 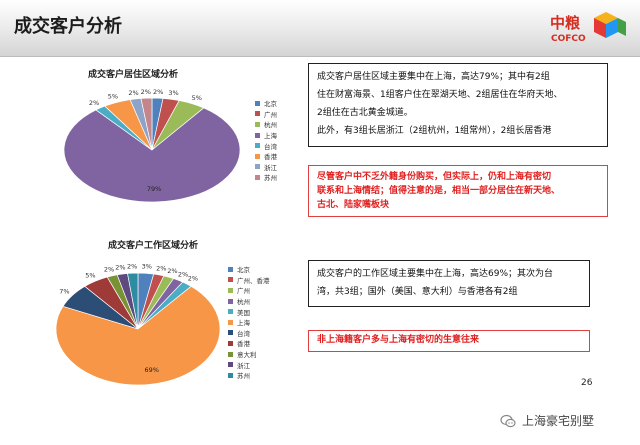 I want to click on chart2-data-label-9: 2%, so click(x=120, y=267).